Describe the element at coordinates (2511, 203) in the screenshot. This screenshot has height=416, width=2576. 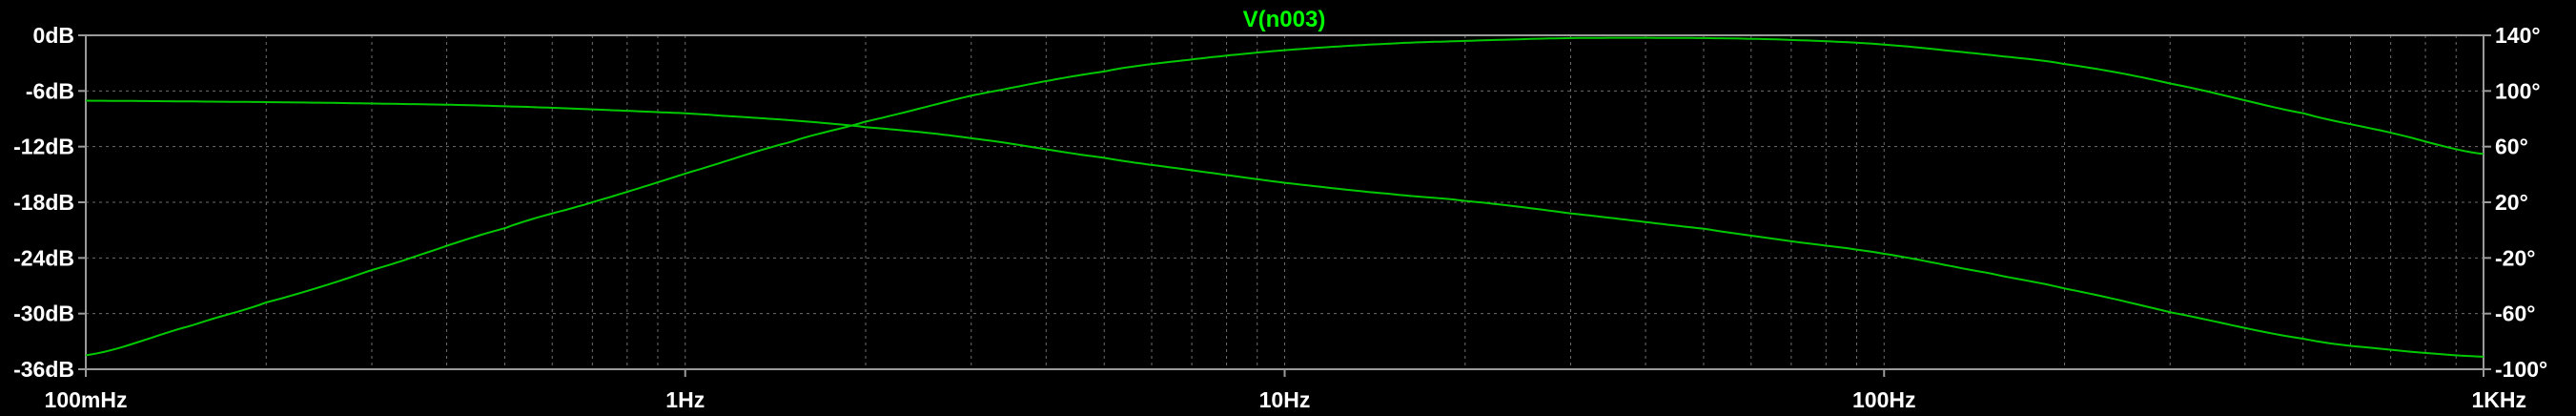
I see `y-right-tick-label: 20°` at that location.